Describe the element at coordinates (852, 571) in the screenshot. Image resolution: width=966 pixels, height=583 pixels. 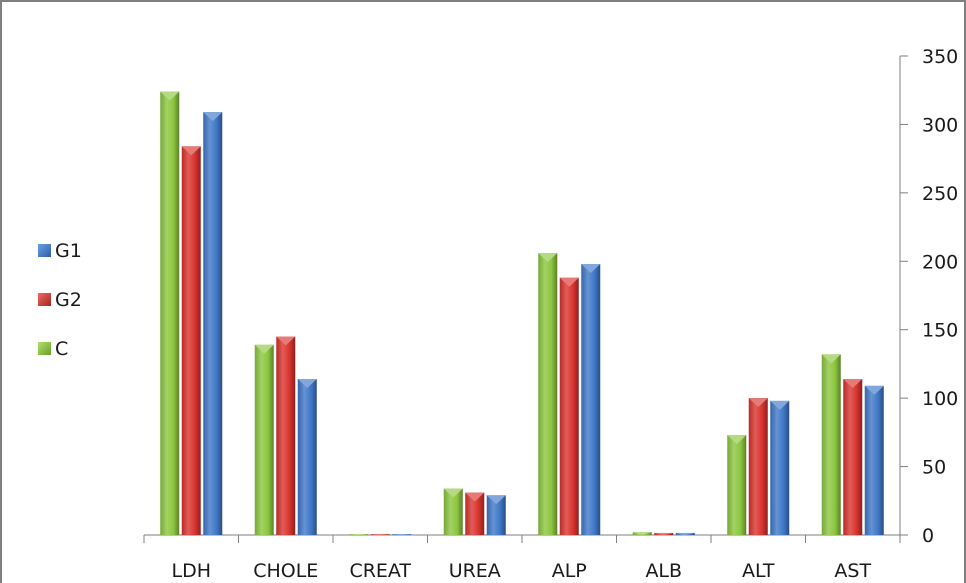
I see `x-tick-label: AST` at that location.